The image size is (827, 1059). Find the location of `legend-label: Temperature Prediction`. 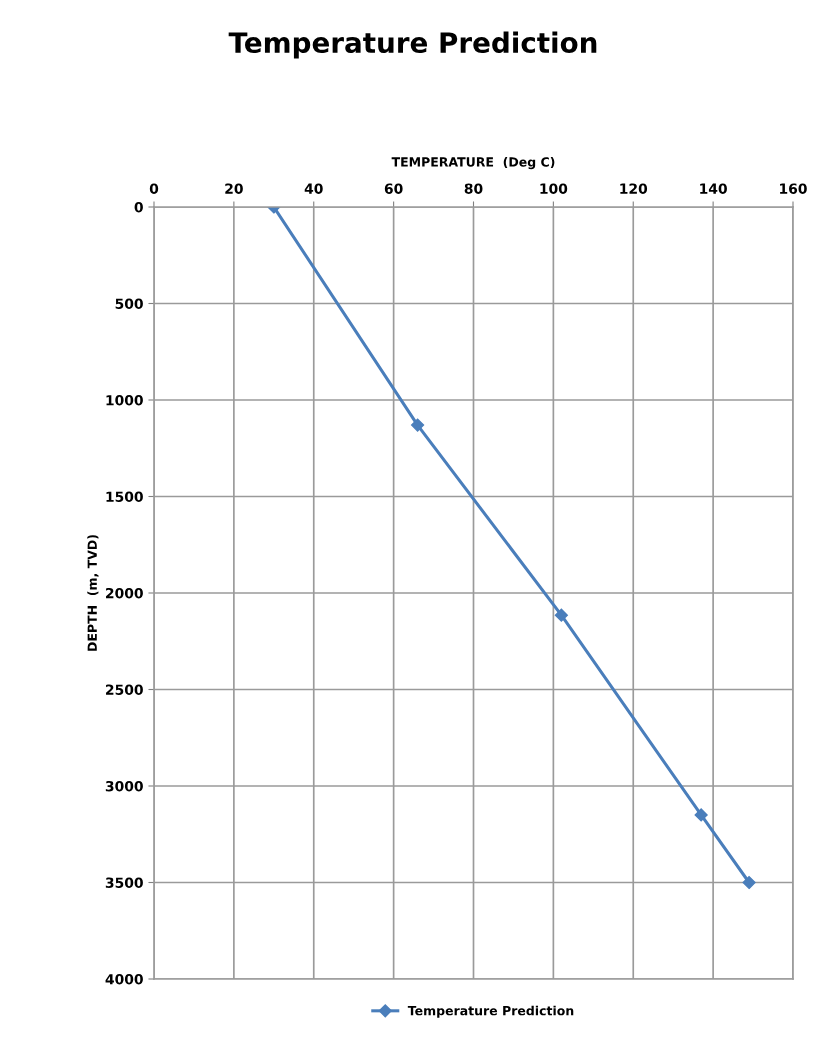

legend-label: Temperature Prediction is located at coordinates (490, 1011).